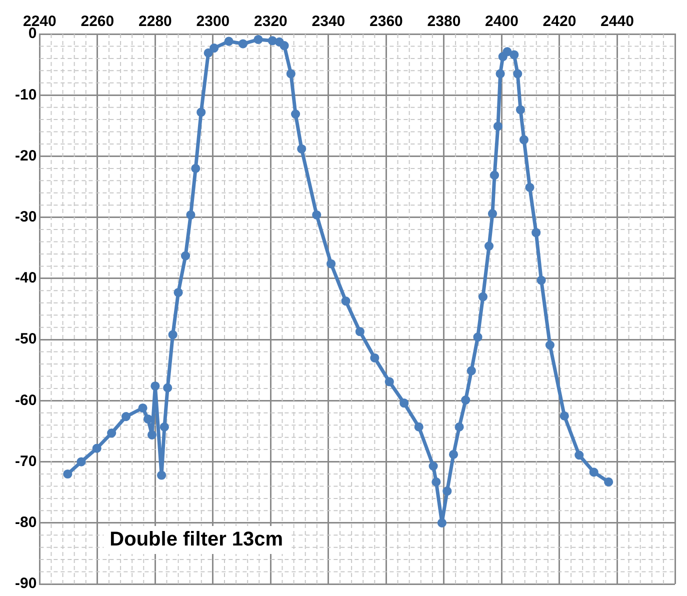 The image size is (687, 596). What do you see at coordinates (25, 95) in the screenshot?
I see `y-tick-label: -10` at bounding box center [25, 95].